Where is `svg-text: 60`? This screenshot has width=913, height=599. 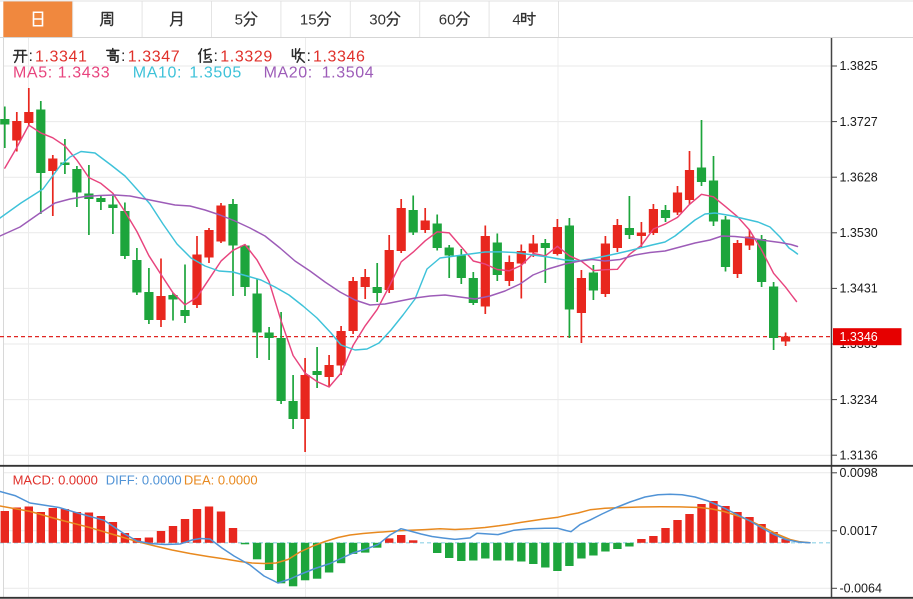
svg-text: 60 is located at coordinates (447, 20).